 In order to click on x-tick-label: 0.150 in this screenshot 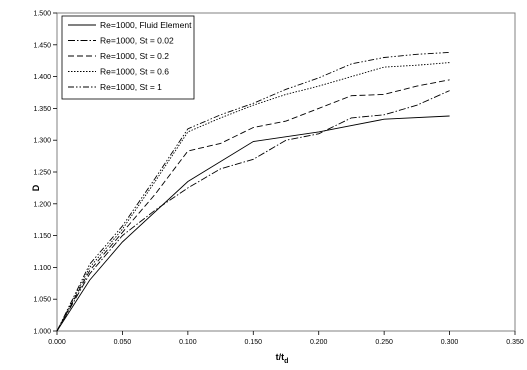, I will do `click(254, 342)`.